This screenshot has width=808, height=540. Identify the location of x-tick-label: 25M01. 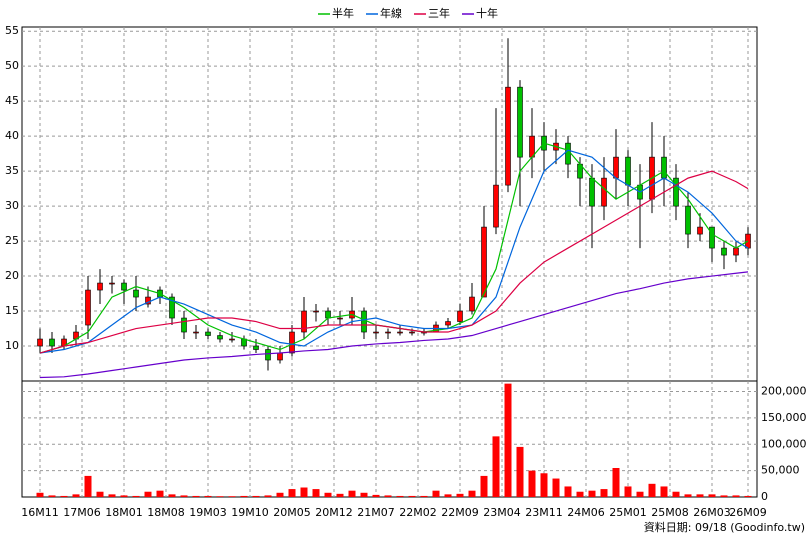
(628, 512).